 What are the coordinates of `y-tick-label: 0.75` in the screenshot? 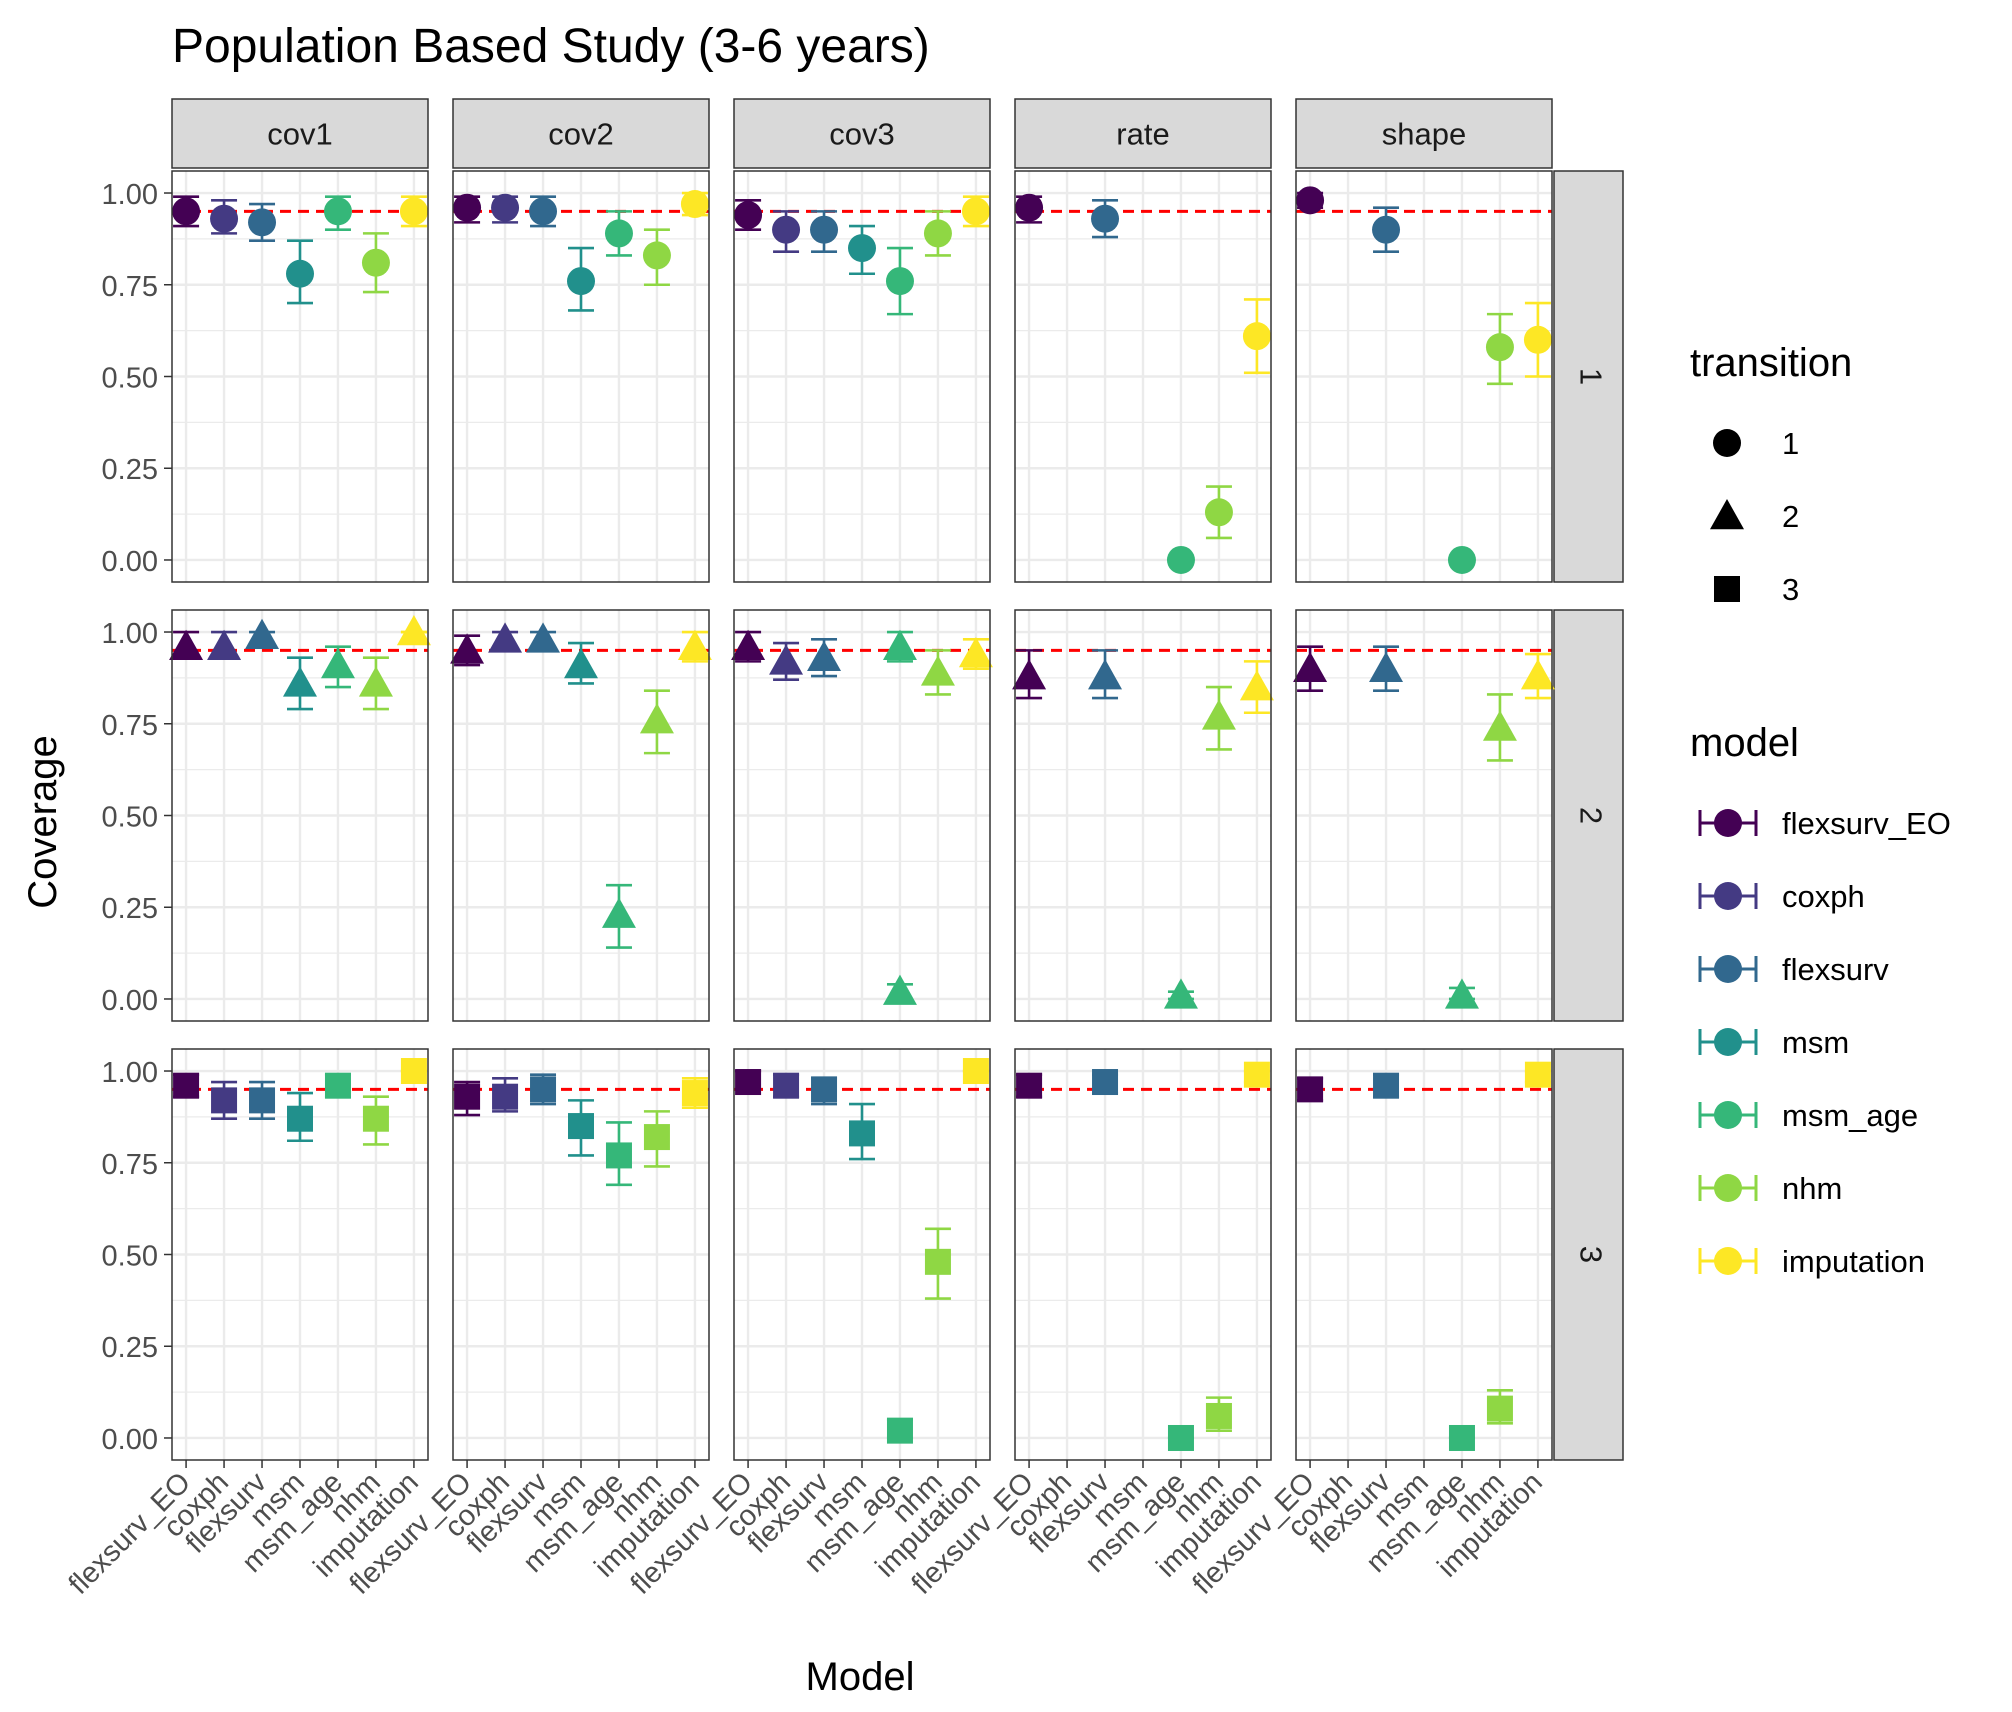 It's located at (130, 1165).